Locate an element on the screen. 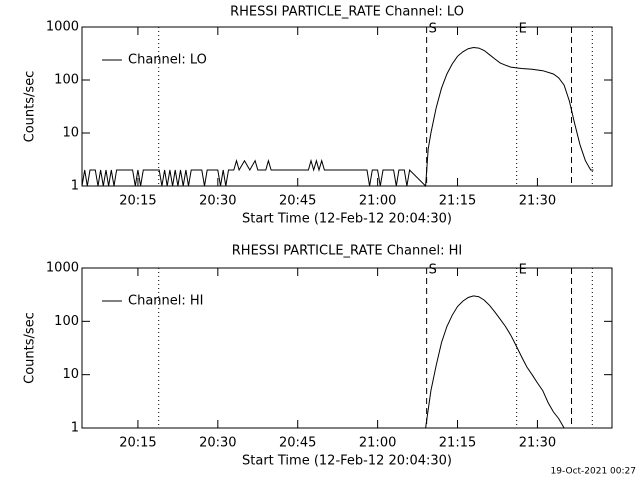  footer: 19-Oct-2021 00:27 is located at coordinates (593, 472).